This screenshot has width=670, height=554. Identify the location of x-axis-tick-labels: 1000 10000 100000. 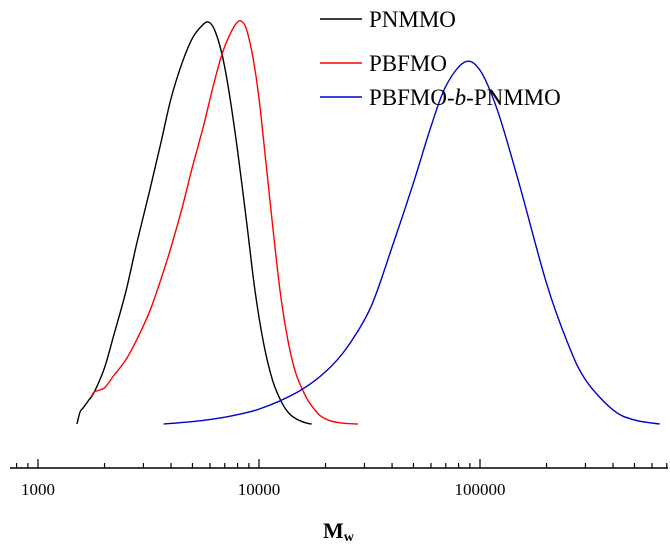
(263, 489).